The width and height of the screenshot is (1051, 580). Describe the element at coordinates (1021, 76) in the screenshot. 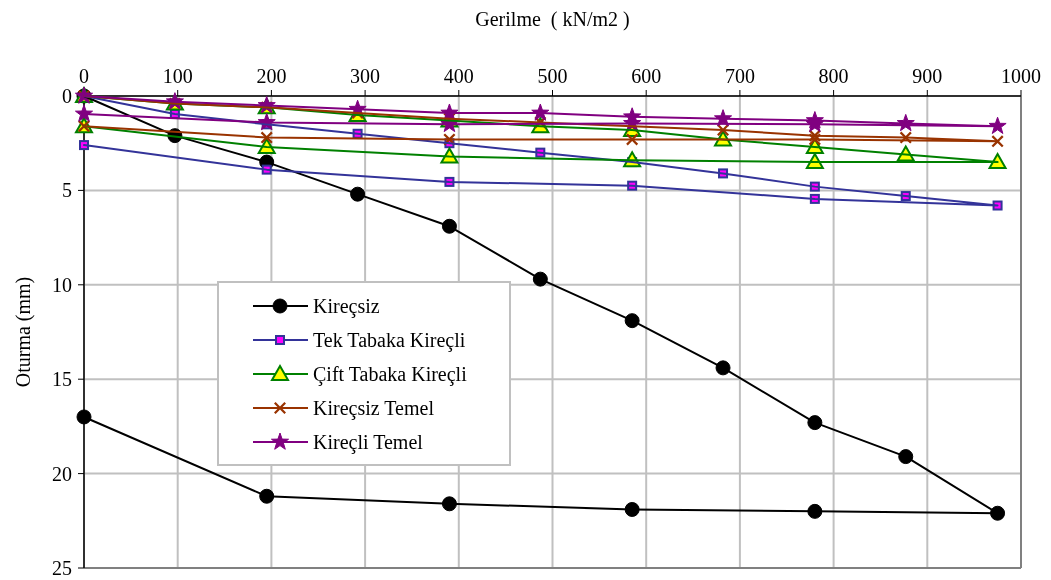

I see `x-tick-label: 1000` at that location.